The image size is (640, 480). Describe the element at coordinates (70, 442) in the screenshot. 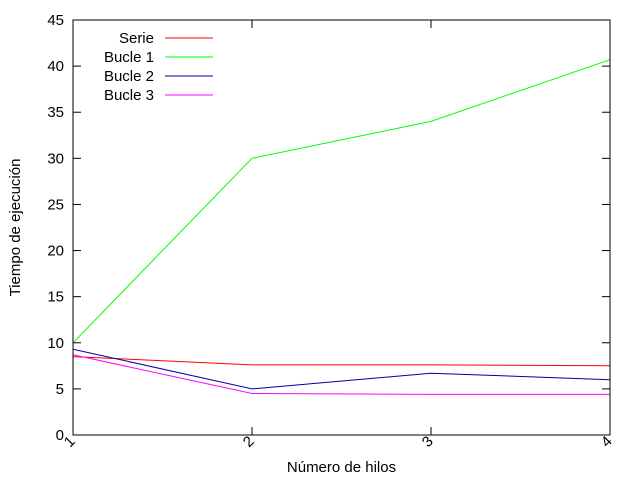

I see `x-tick-label: 1` at that location.